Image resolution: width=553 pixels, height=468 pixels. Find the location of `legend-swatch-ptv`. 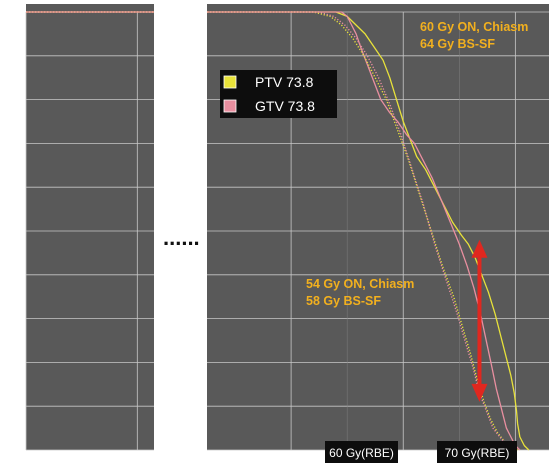

legend-swatch-ptv is located at coordinates (230, 82).